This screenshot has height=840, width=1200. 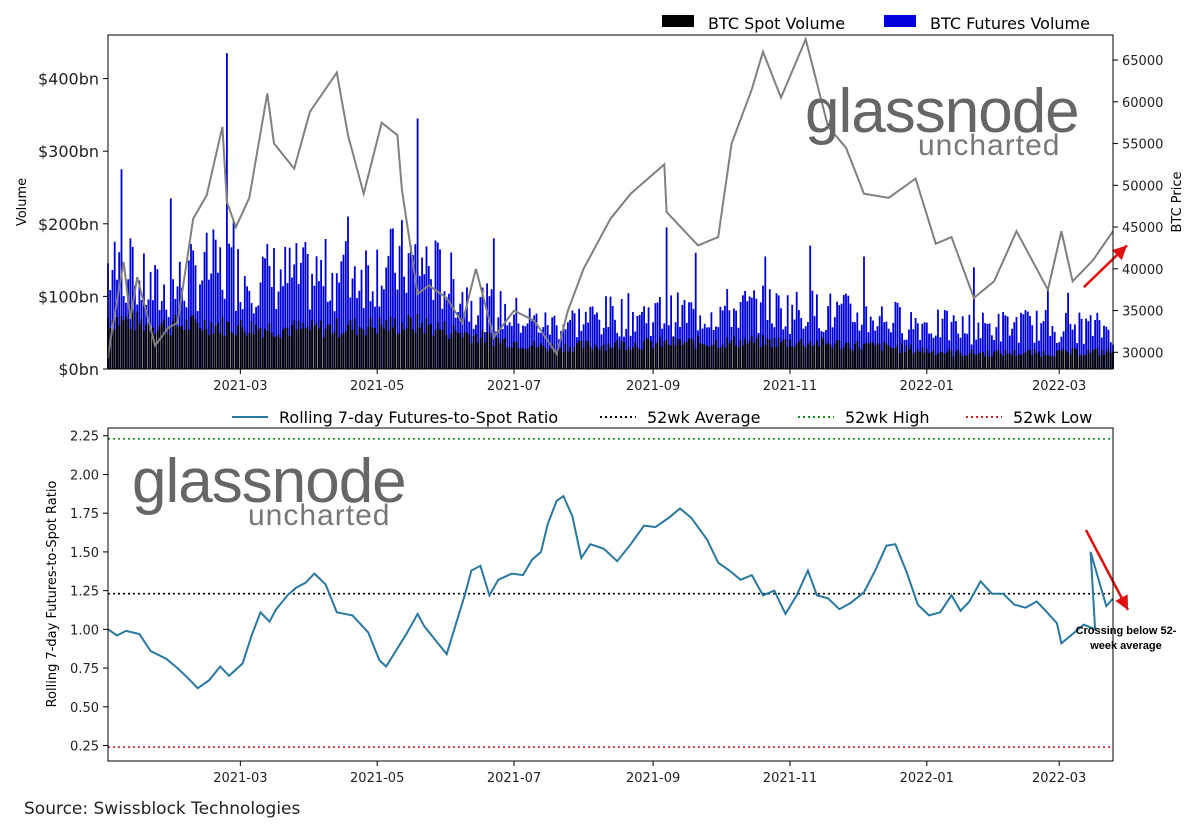 What do you see at coordinates (1126, 631) in the screenshot?
I see `annotation-line-1: Crossing below 52-` at bounding box center [1126, 631].